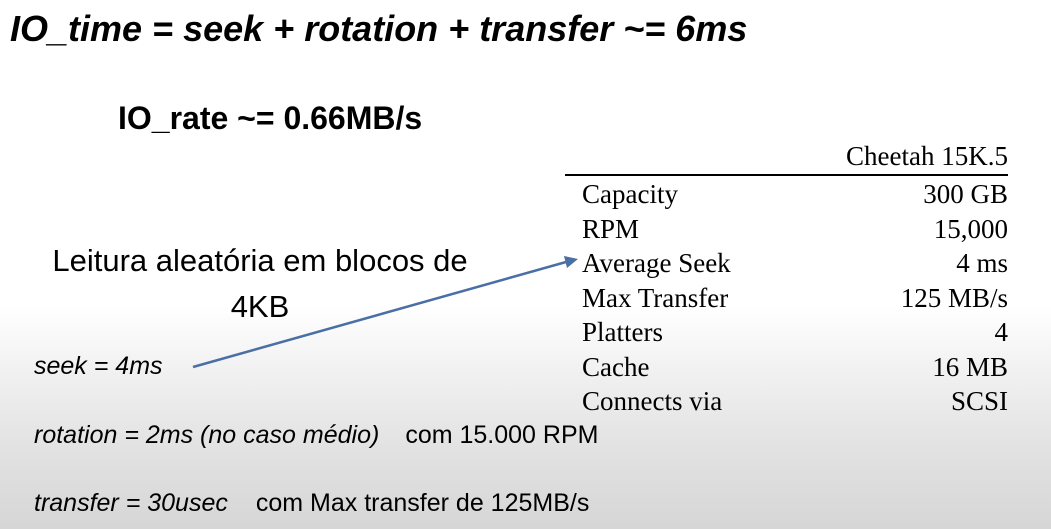 The height and width of the screenshot is (529, 1051). Describe the element at coordinates (270, 118) in the screenshot. I see `io-rate-formula: IO_rate ~= 0.66MB/s` at that location.